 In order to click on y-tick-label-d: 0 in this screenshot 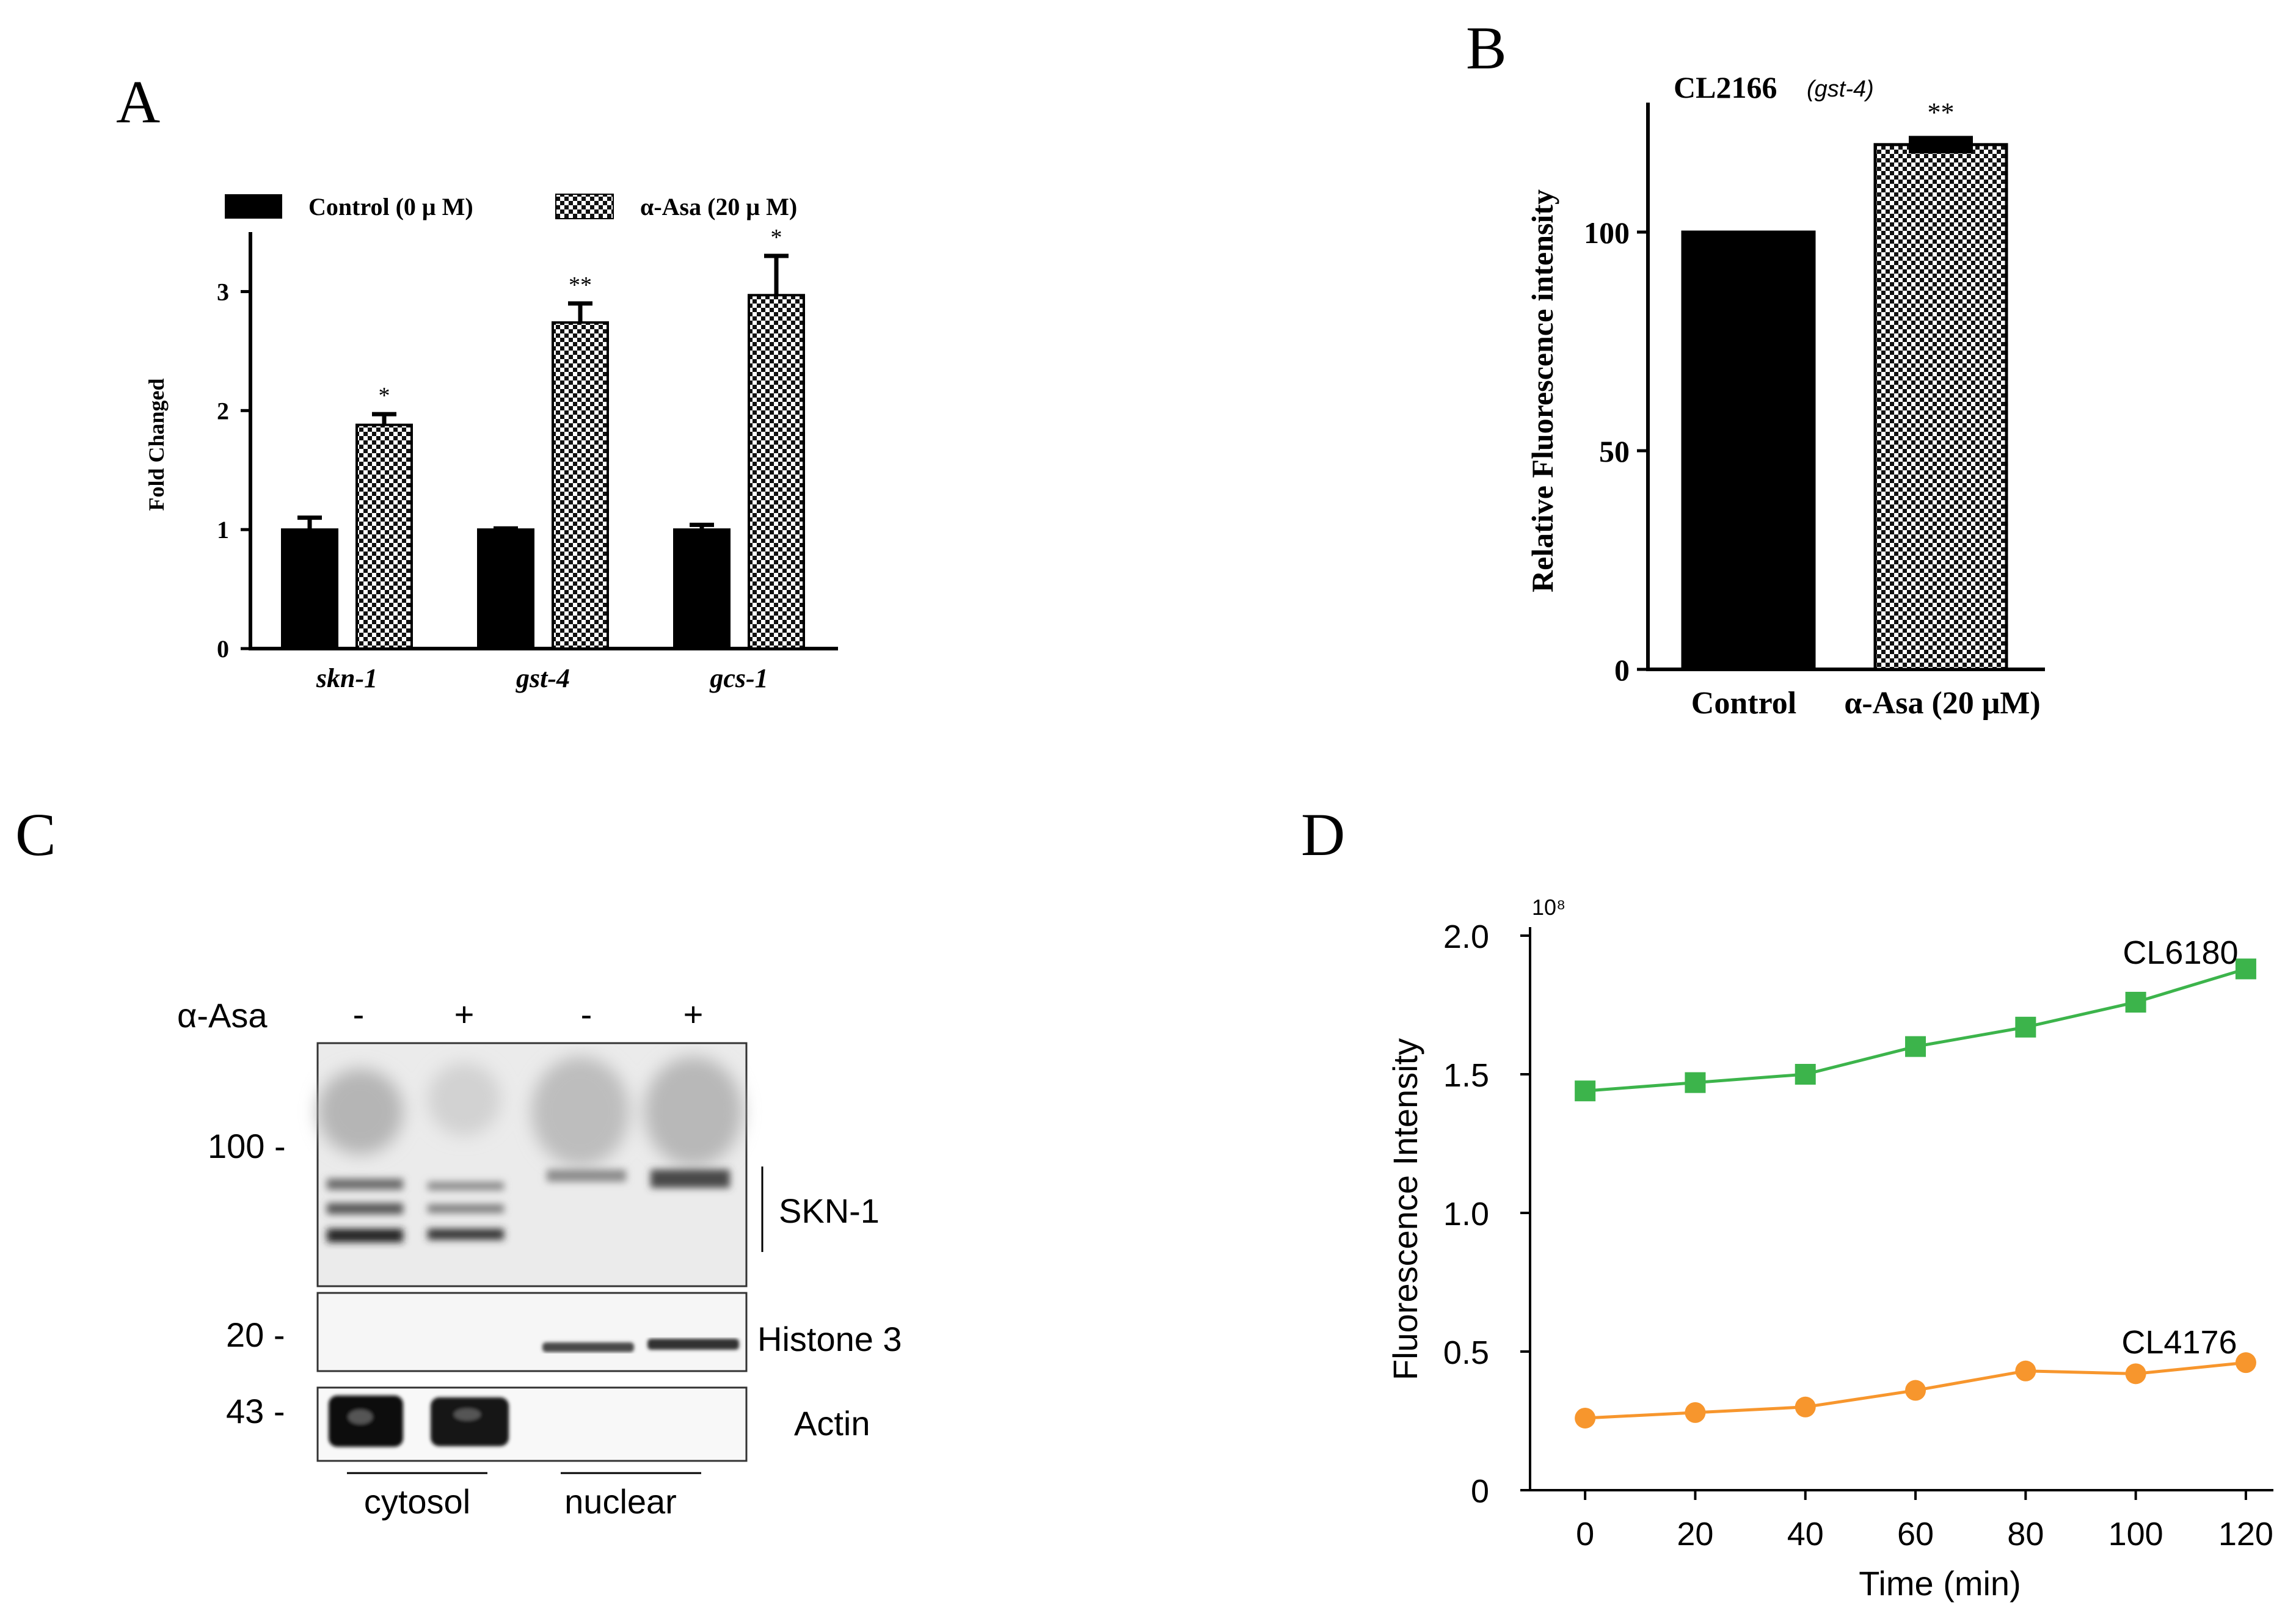, I will do `click(1480, 1491)`.